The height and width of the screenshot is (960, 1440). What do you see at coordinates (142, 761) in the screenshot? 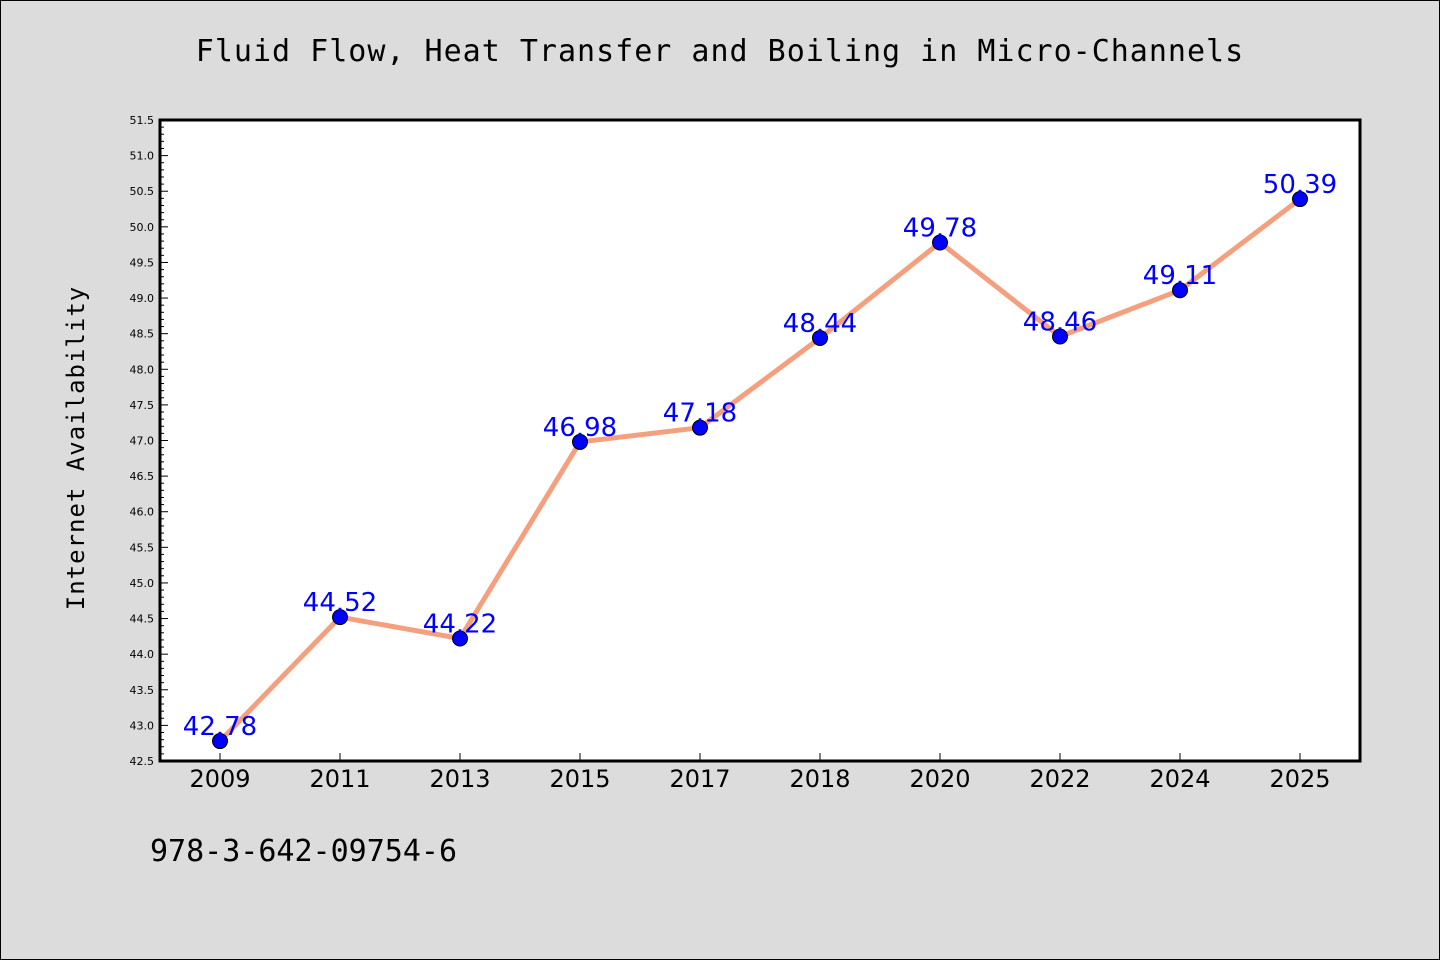
I see `y-tick-label: 42.5` at bounding box center [142, 761].